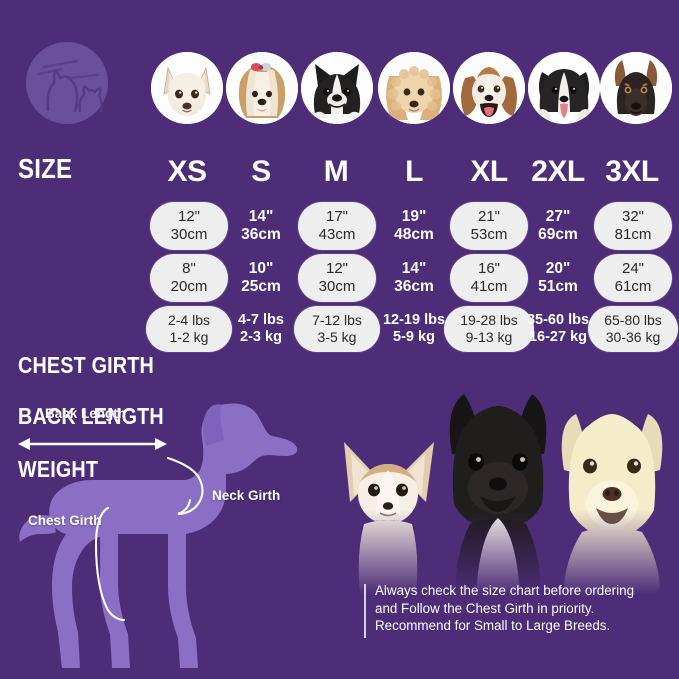 The height and width of the screenshot is (679, 679). Describe the element at coordinates (86, 413) in the screenshot. I see `diagram-label-back-length: Back Length` at that location.